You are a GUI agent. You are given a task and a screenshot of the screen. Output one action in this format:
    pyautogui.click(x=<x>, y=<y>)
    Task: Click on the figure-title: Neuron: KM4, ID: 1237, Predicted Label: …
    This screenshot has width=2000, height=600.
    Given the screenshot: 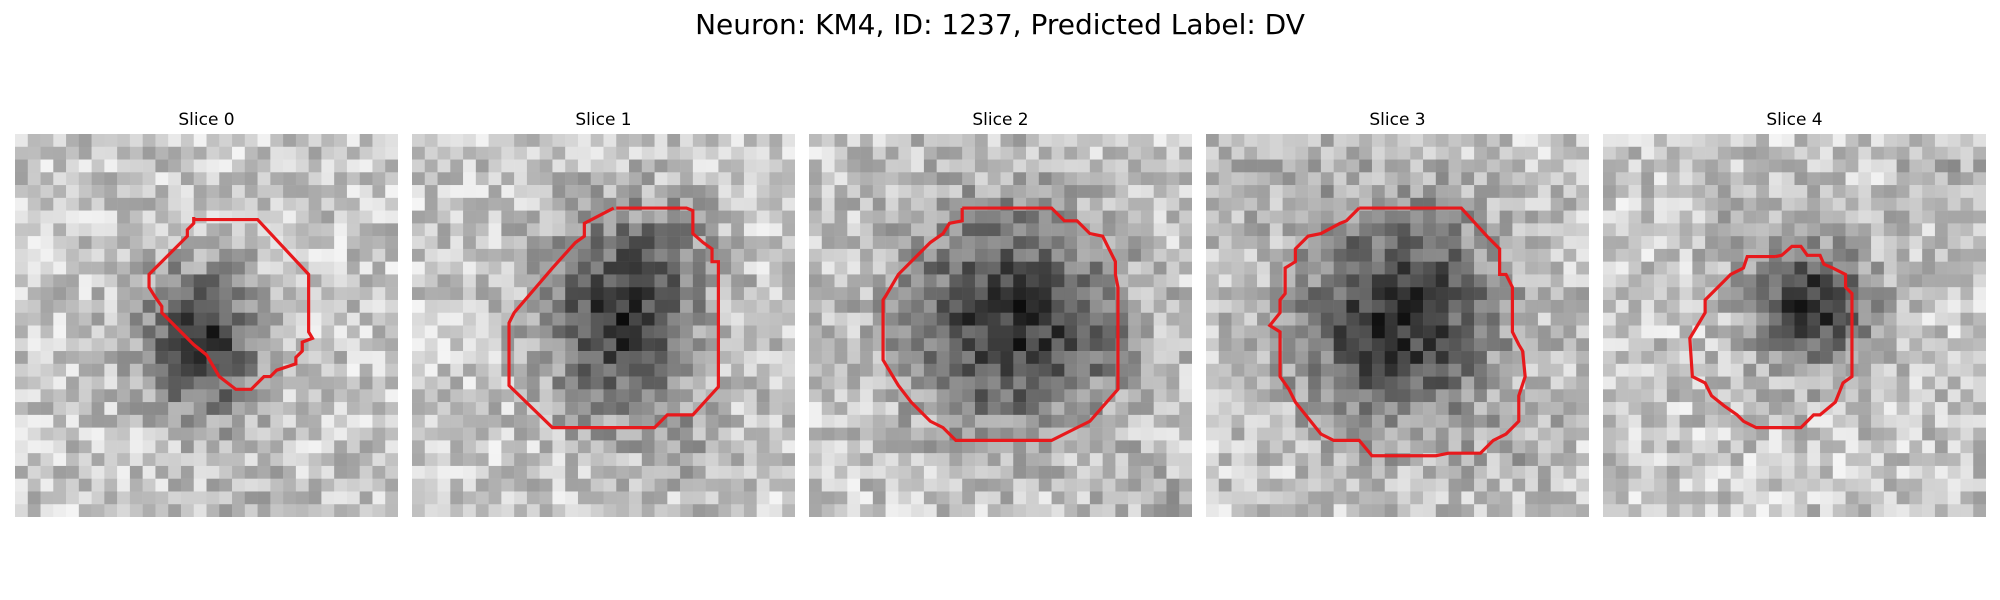 What is the action you would take?
    pyautogui.click(x=1000, y=24)
    